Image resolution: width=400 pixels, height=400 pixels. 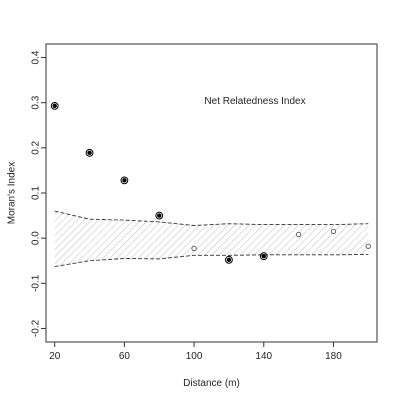 What do you see at coordinates (36, 147) in the screenshot?
I see `y-tick-label: 0.2` at bounding box center [36, 147].